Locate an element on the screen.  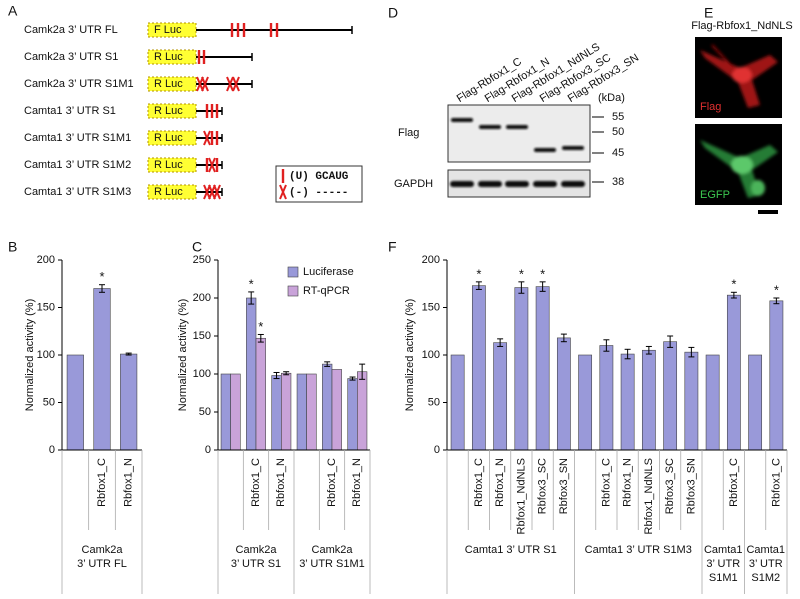
panel-label: A is located at coordinates (13, 11).